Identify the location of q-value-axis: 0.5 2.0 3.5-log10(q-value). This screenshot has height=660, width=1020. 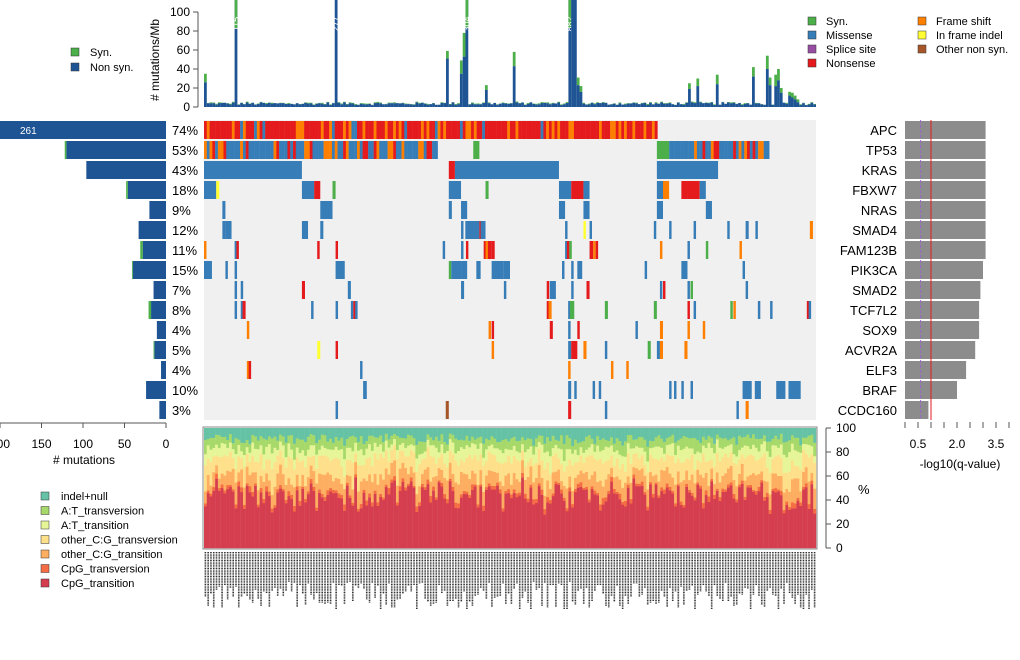
(957, 446).